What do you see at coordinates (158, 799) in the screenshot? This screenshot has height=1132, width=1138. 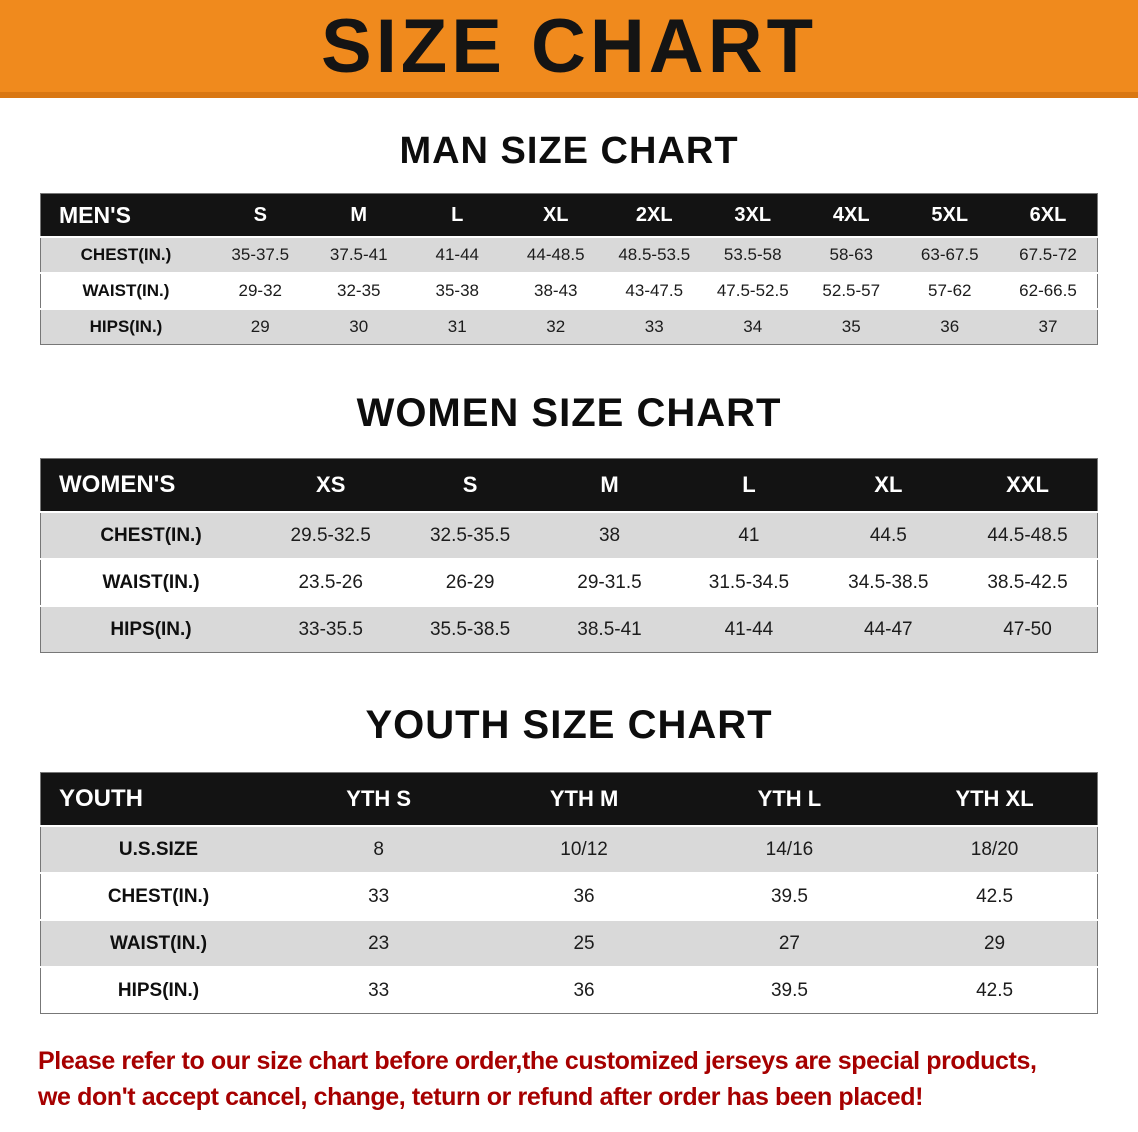 I see `table-title-cell: YOUTH` at bounding box center [158, 799].